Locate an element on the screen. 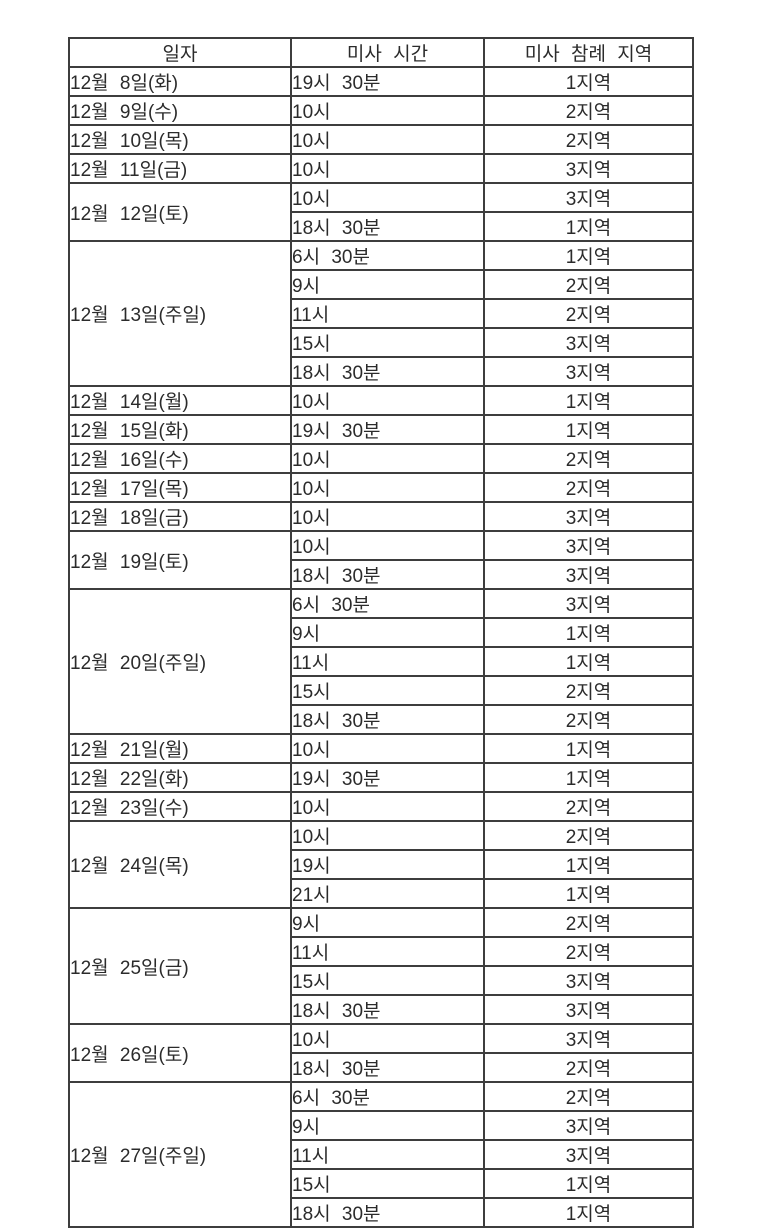  schedule-row: 12월 18일(금) 10시 3지역 is located at coordinates (381, 516).